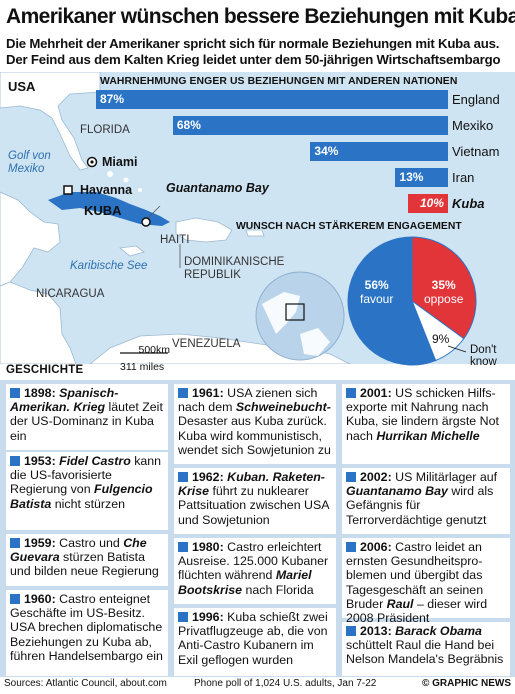 This screenshot has width=515, height=694. Describe the element at coordinates (208, 617) in the screenshot. I see `timeline-year: 1996:` at that location.